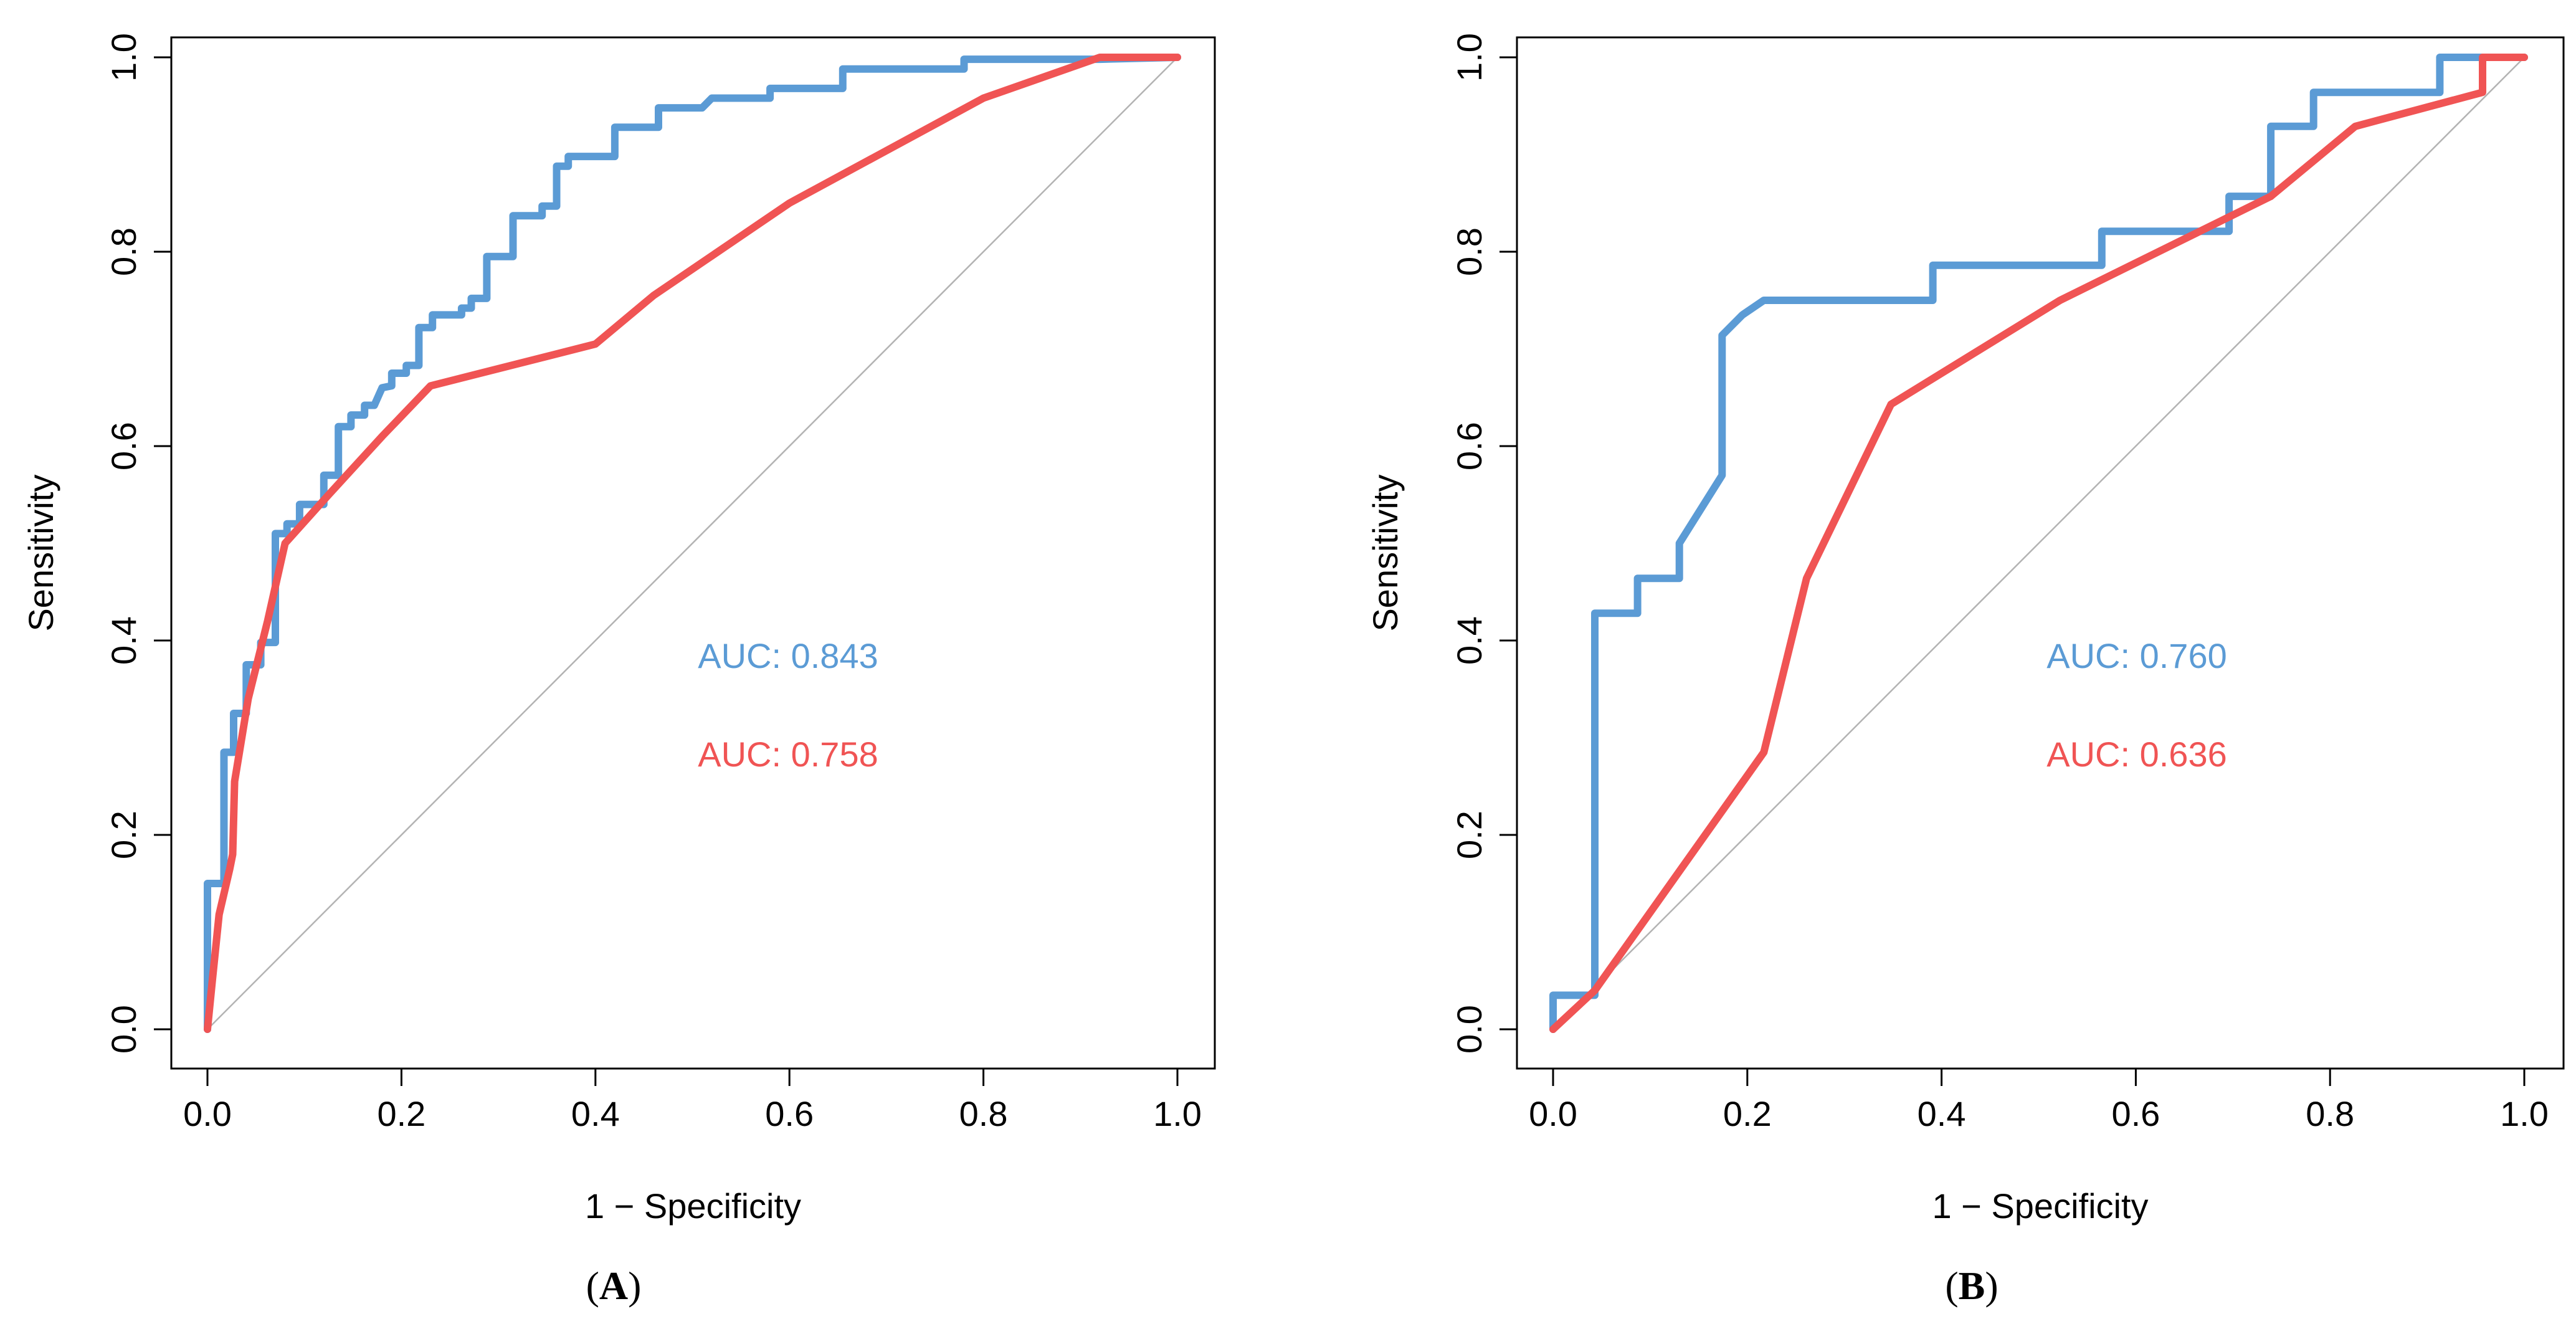 Image resolution: width=2576 pixels, height=1324 pixels. I want to click on panel-a-caption: (A), so click(614, 1286).